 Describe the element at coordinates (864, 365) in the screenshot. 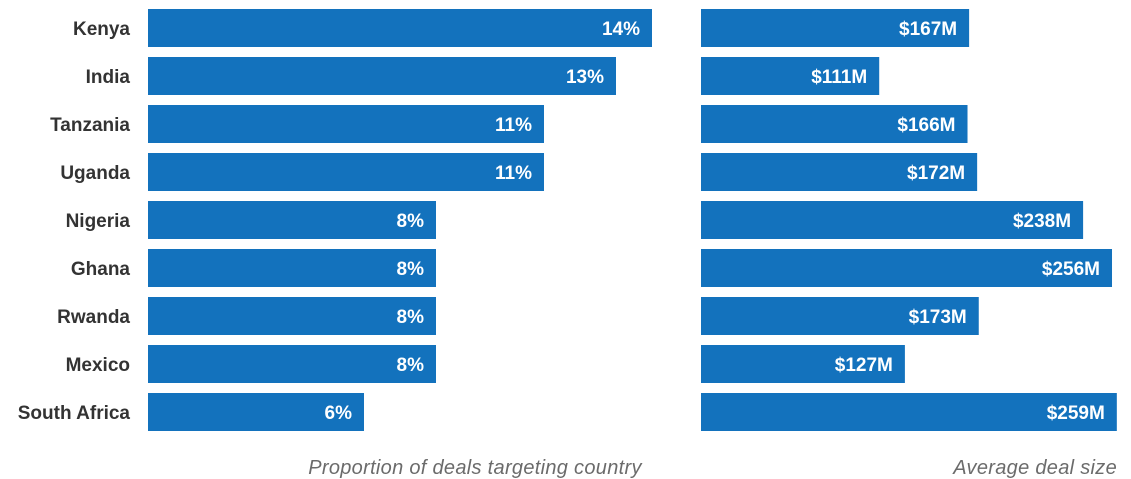

I see `data-label-deal-size: $127M` at that location.